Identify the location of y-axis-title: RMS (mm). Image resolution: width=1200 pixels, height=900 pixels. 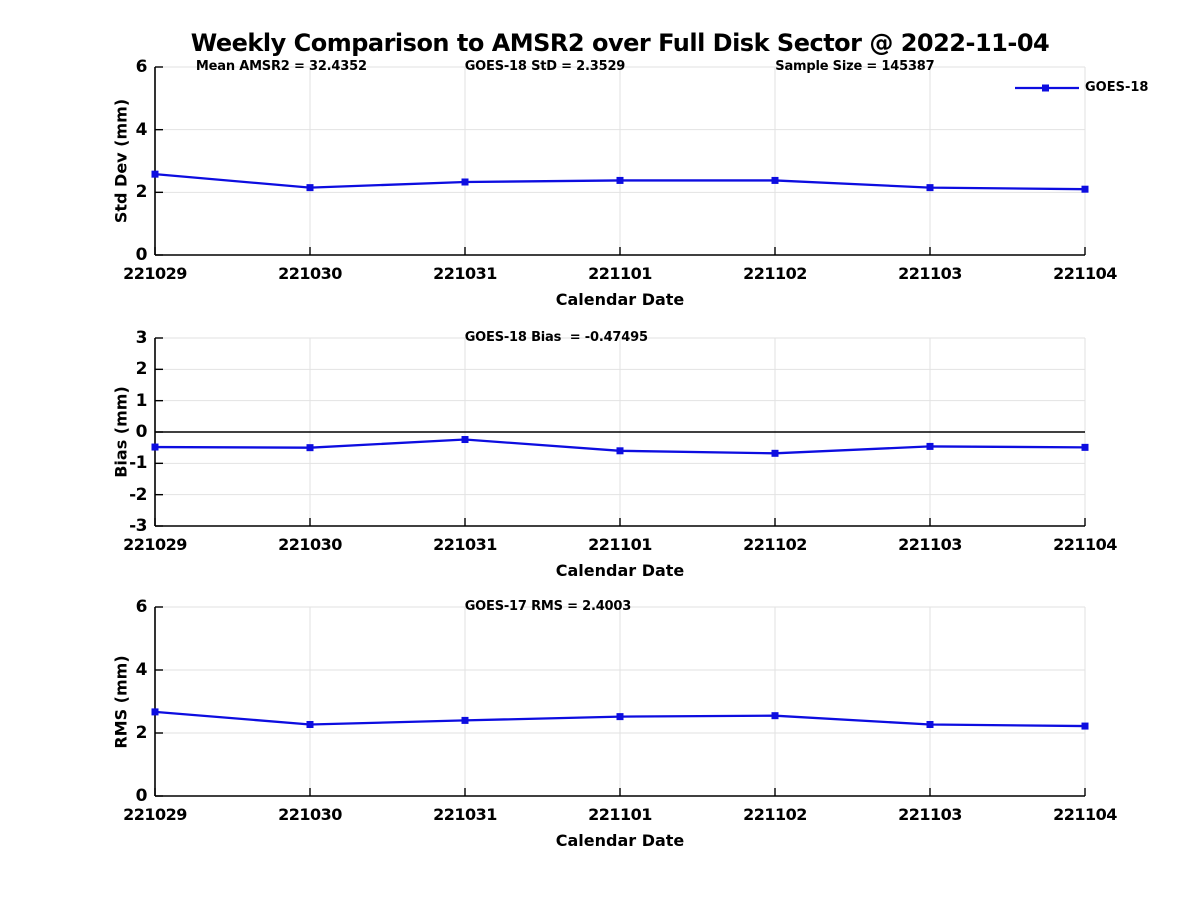
(121, 701).